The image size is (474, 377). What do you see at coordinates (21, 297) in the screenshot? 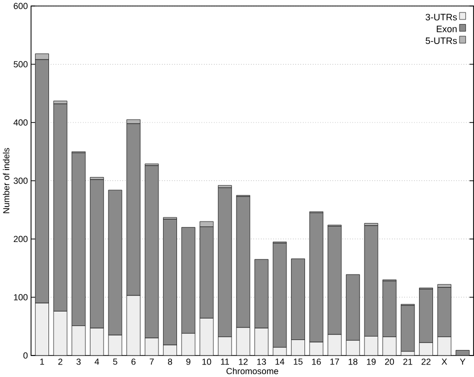
I see `y-tick-label: 100` at bounding box center [21, 297].